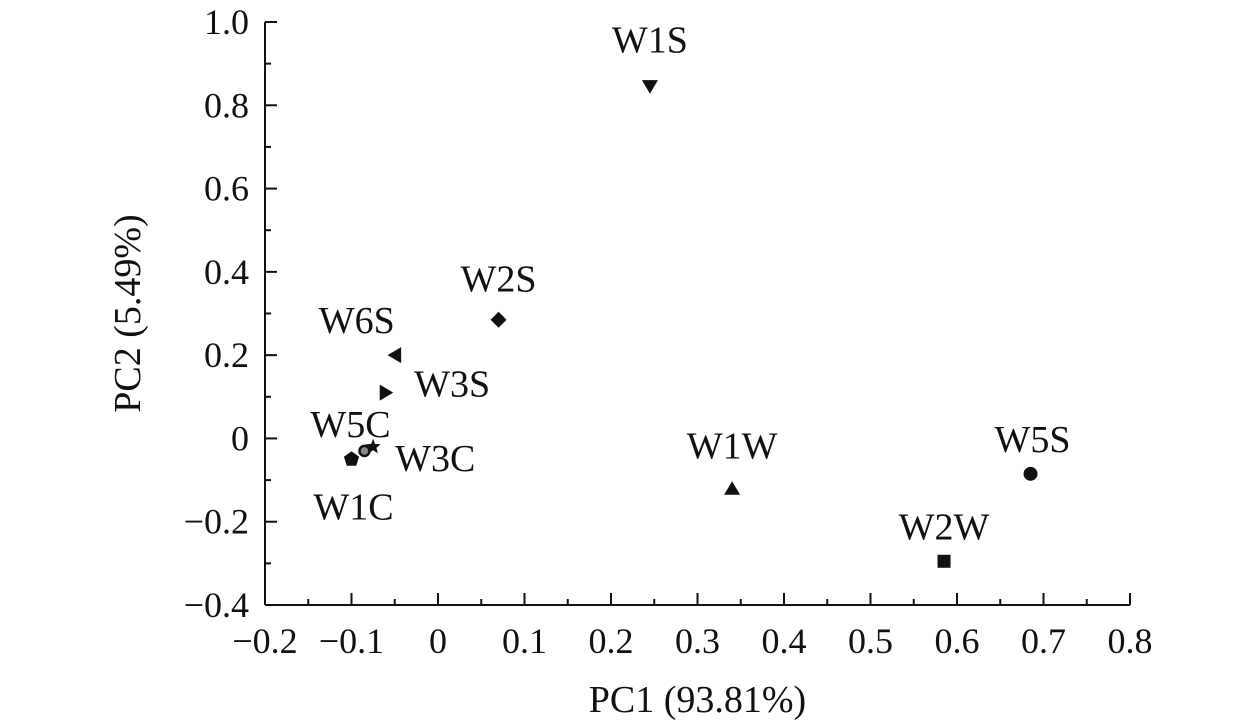  What do you see at coordinates (1043, 641) in the screenshot?
I see `x-tick-label: 0.7` at bounding box center [1043, 641].